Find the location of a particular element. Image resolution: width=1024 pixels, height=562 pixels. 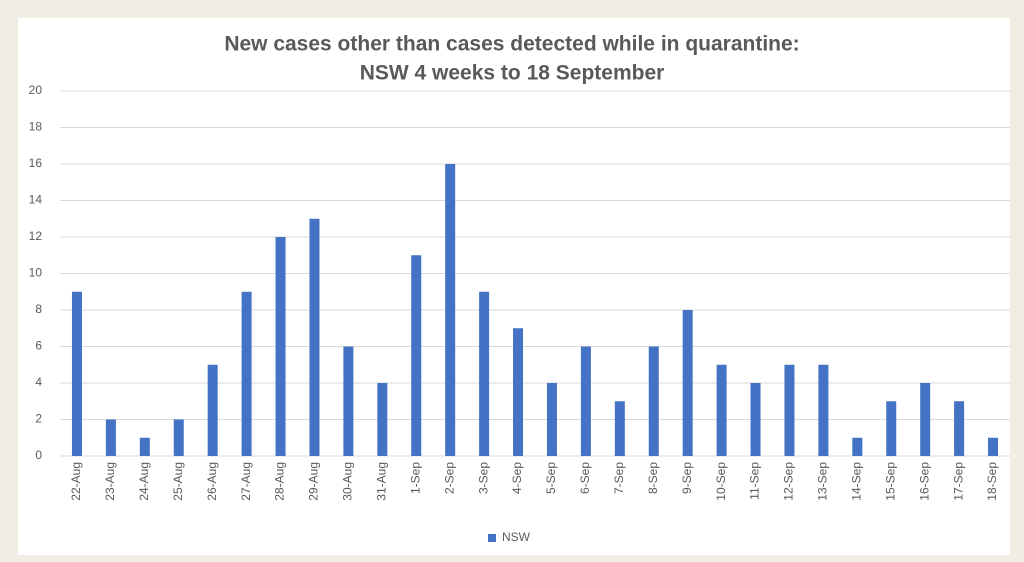

x-tick-label: 24-Aug is located at coordinates (144, 481).